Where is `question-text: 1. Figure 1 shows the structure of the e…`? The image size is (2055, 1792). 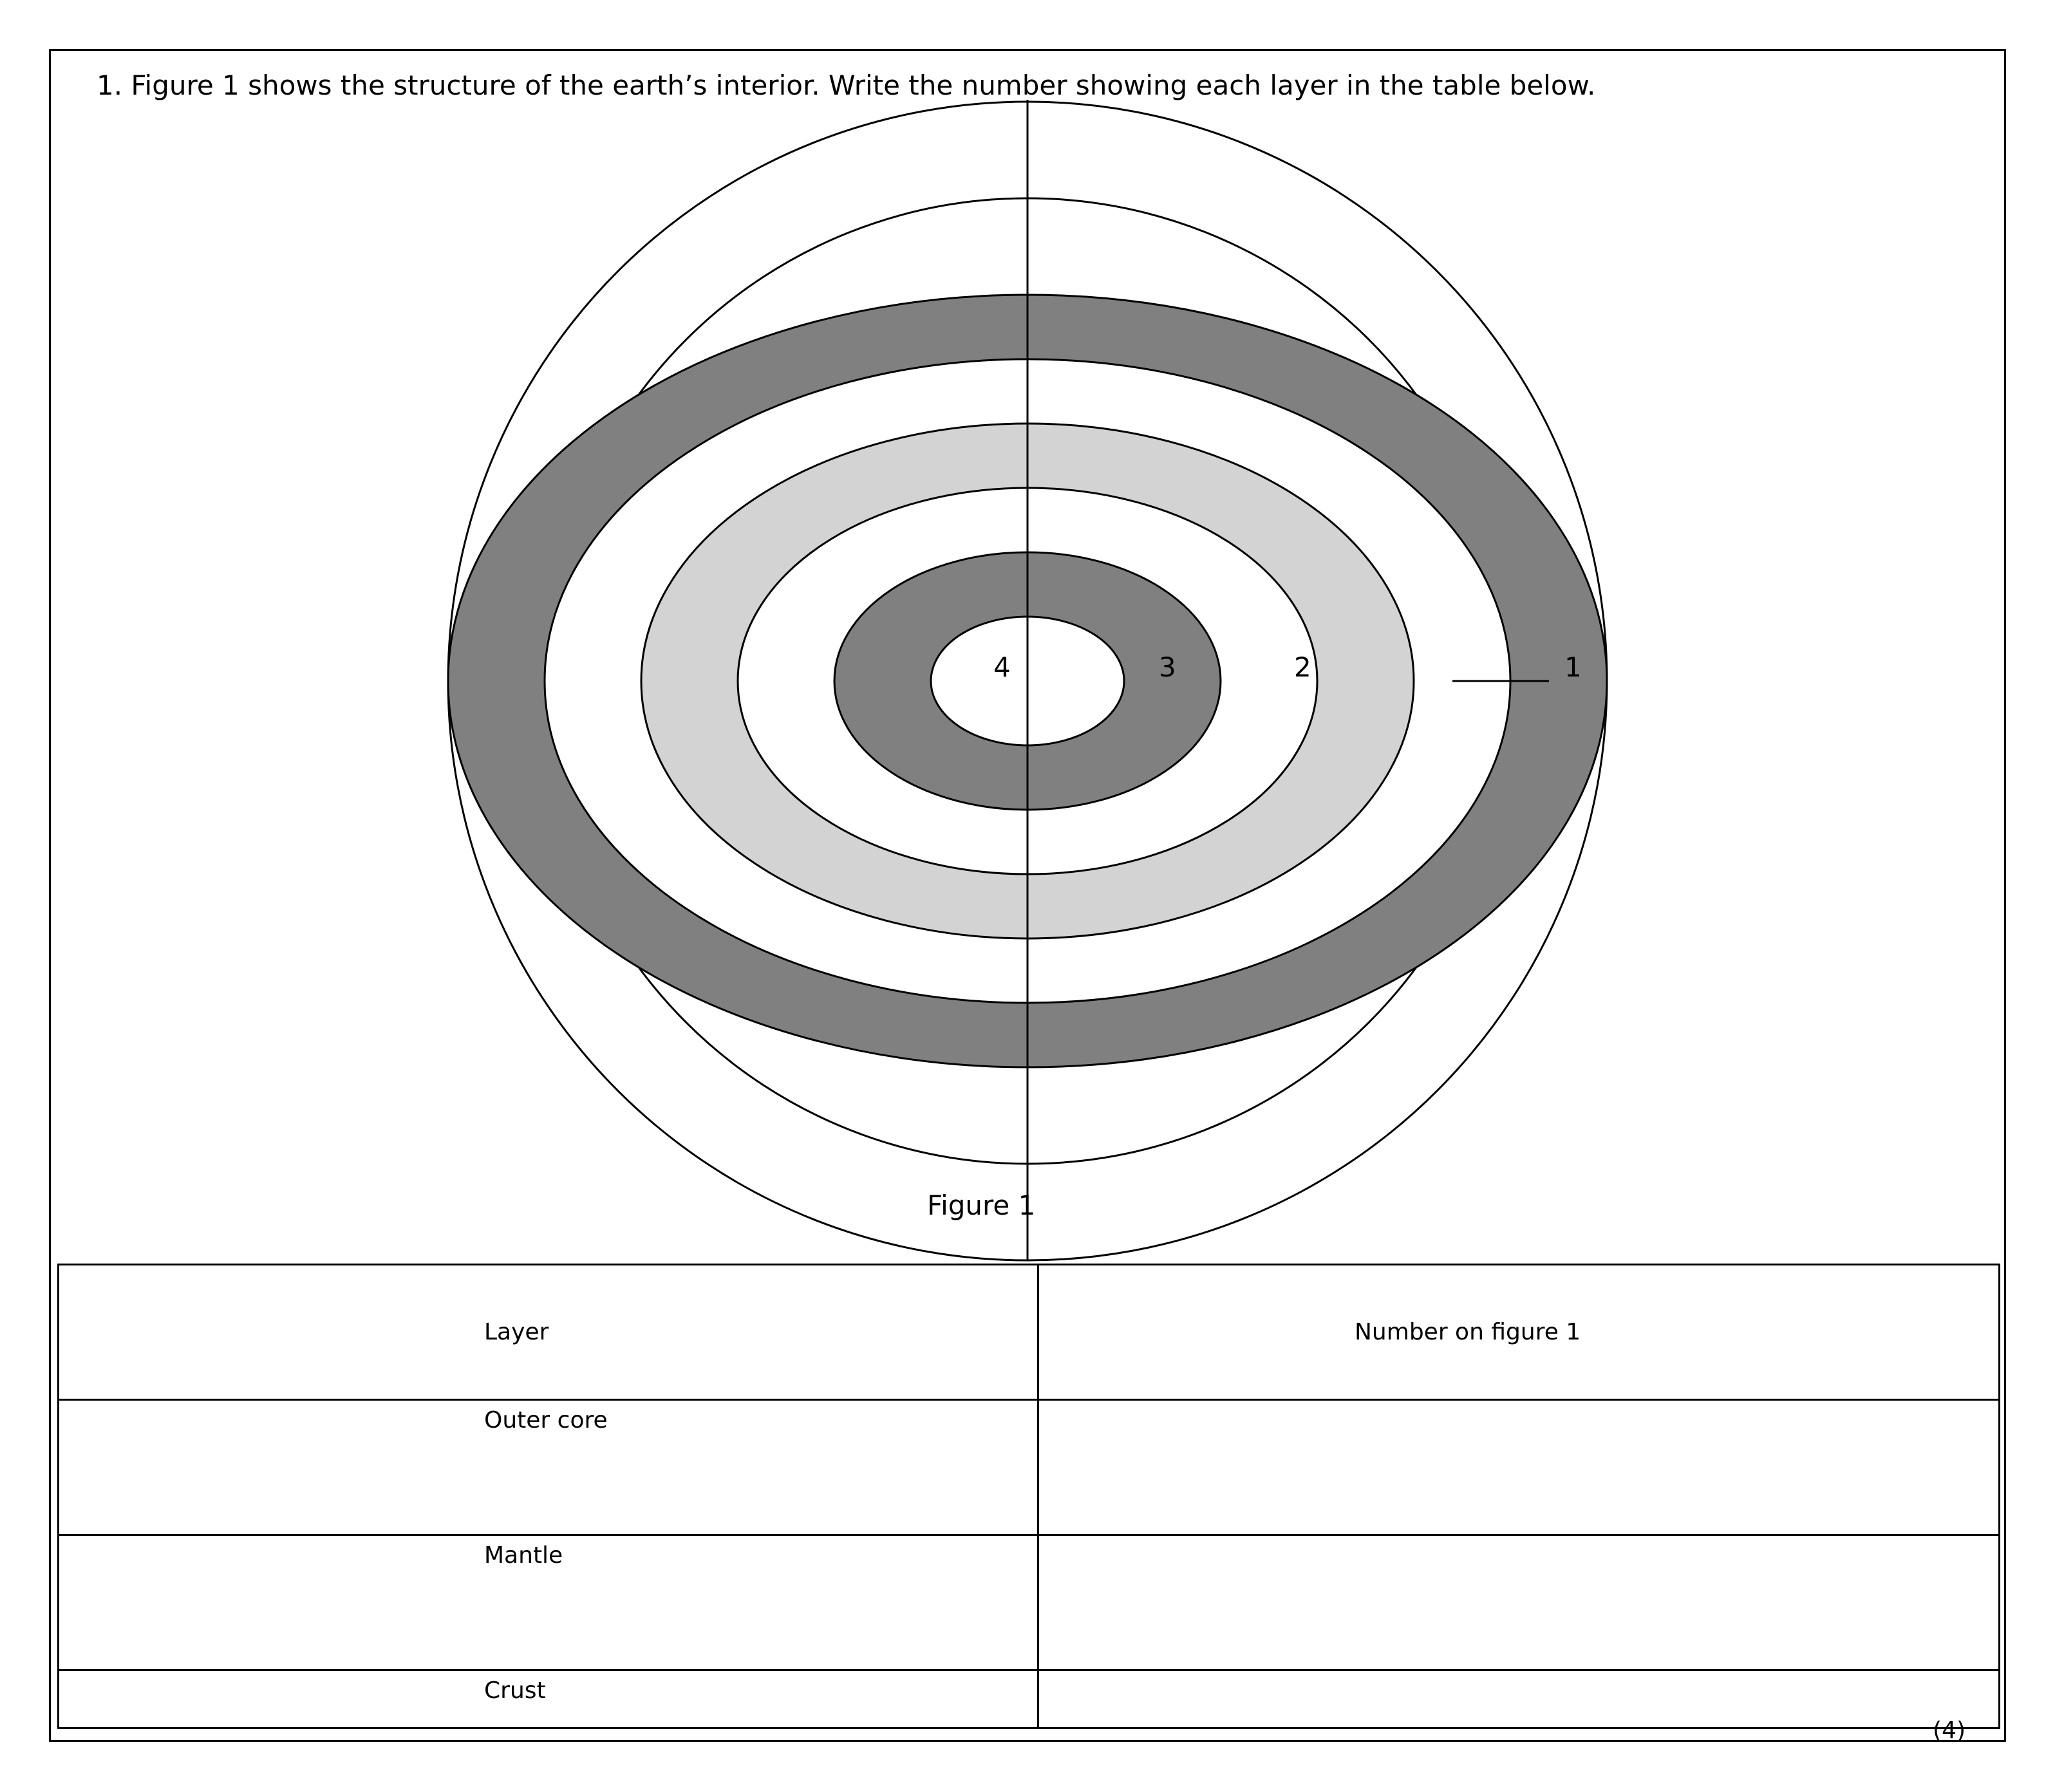 question-text: 1. Figure 1 shows the structure of the e… is located at coordinates (846, 85).